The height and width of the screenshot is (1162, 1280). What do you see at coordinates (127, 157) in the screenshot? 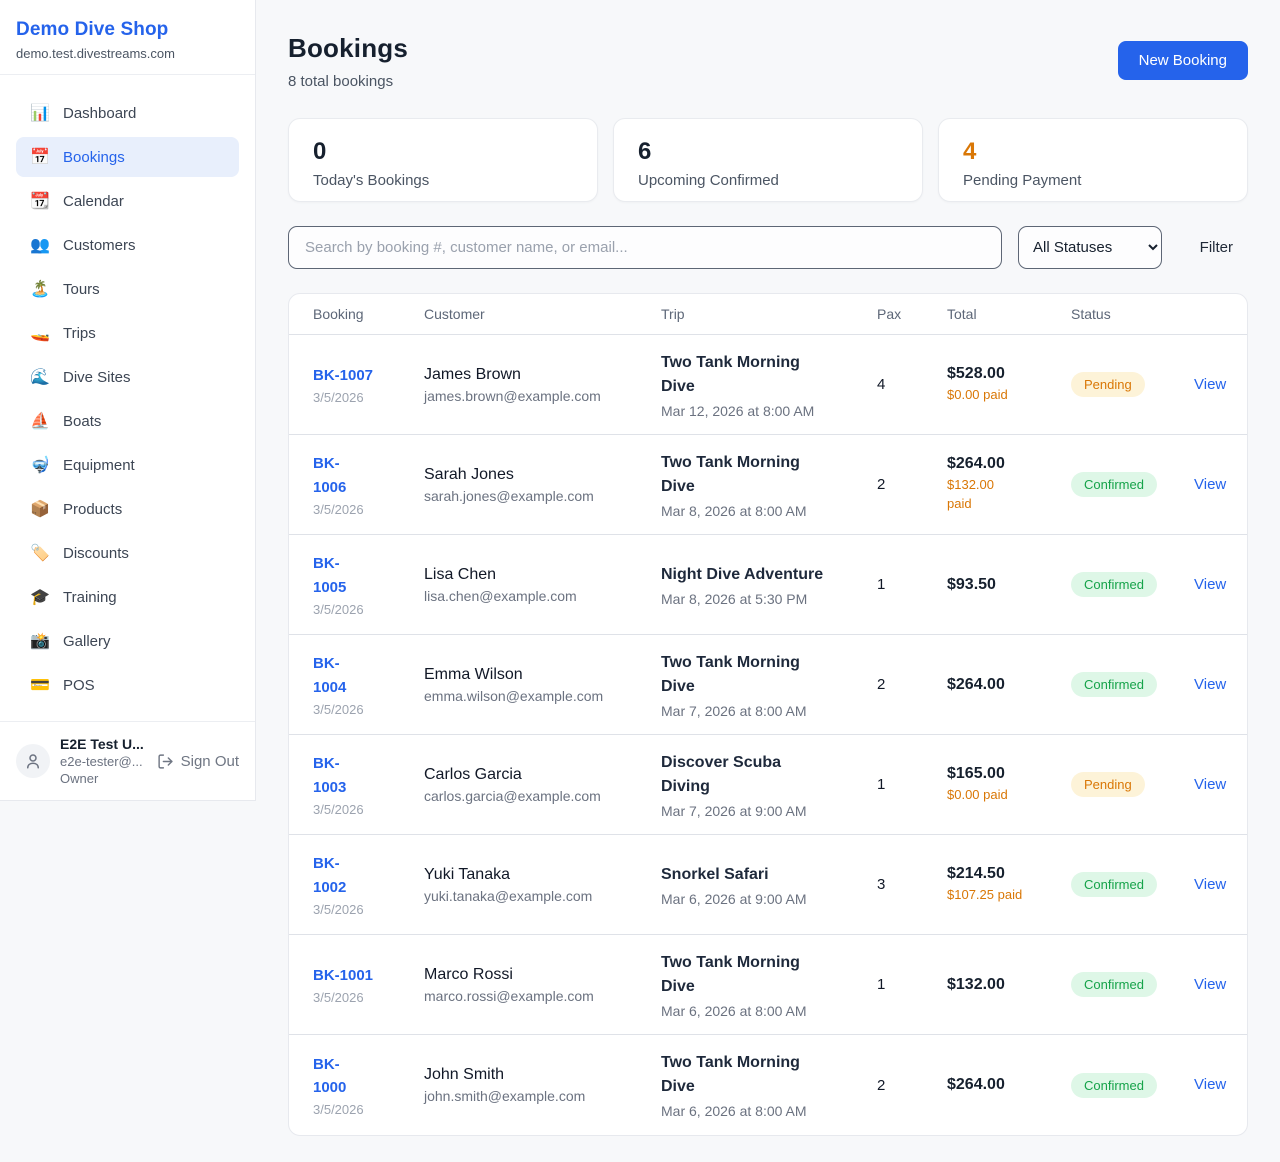
I see `sidebar-item-bookings: 📅 Bookings` at bounding box center [127, 157].